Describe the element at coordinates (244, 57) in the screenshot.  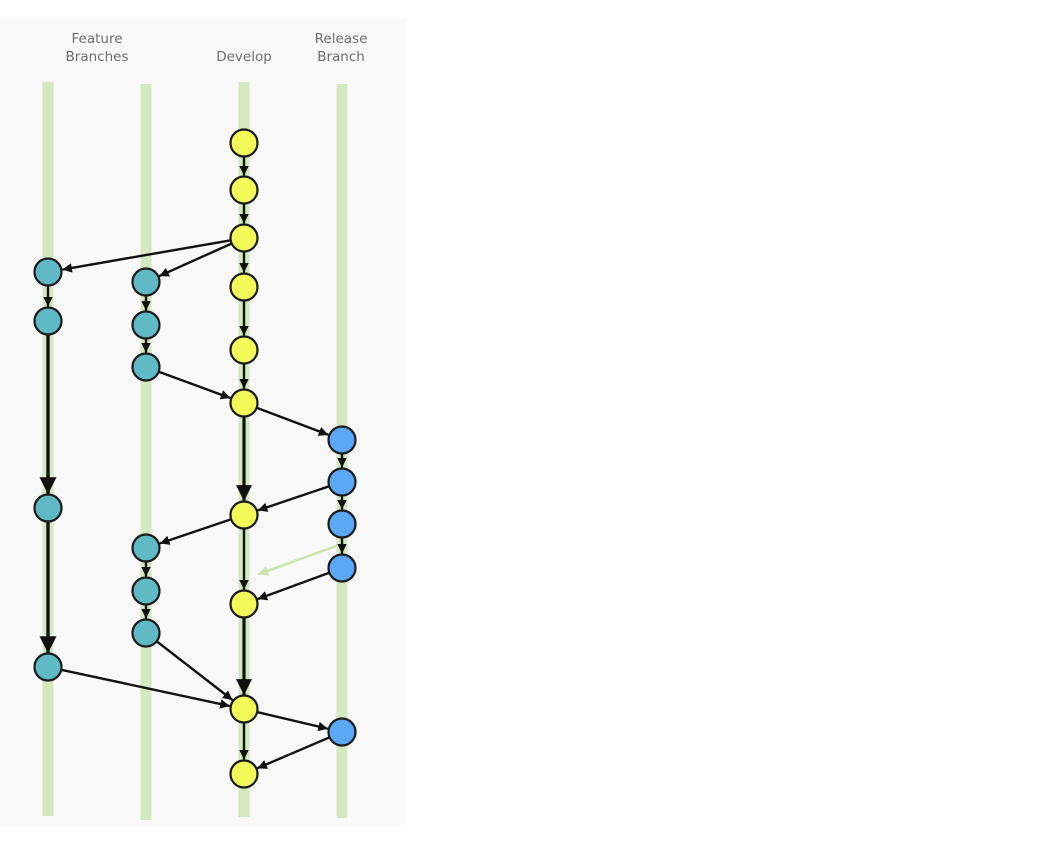
I see `label-develop: Develop` at that location.